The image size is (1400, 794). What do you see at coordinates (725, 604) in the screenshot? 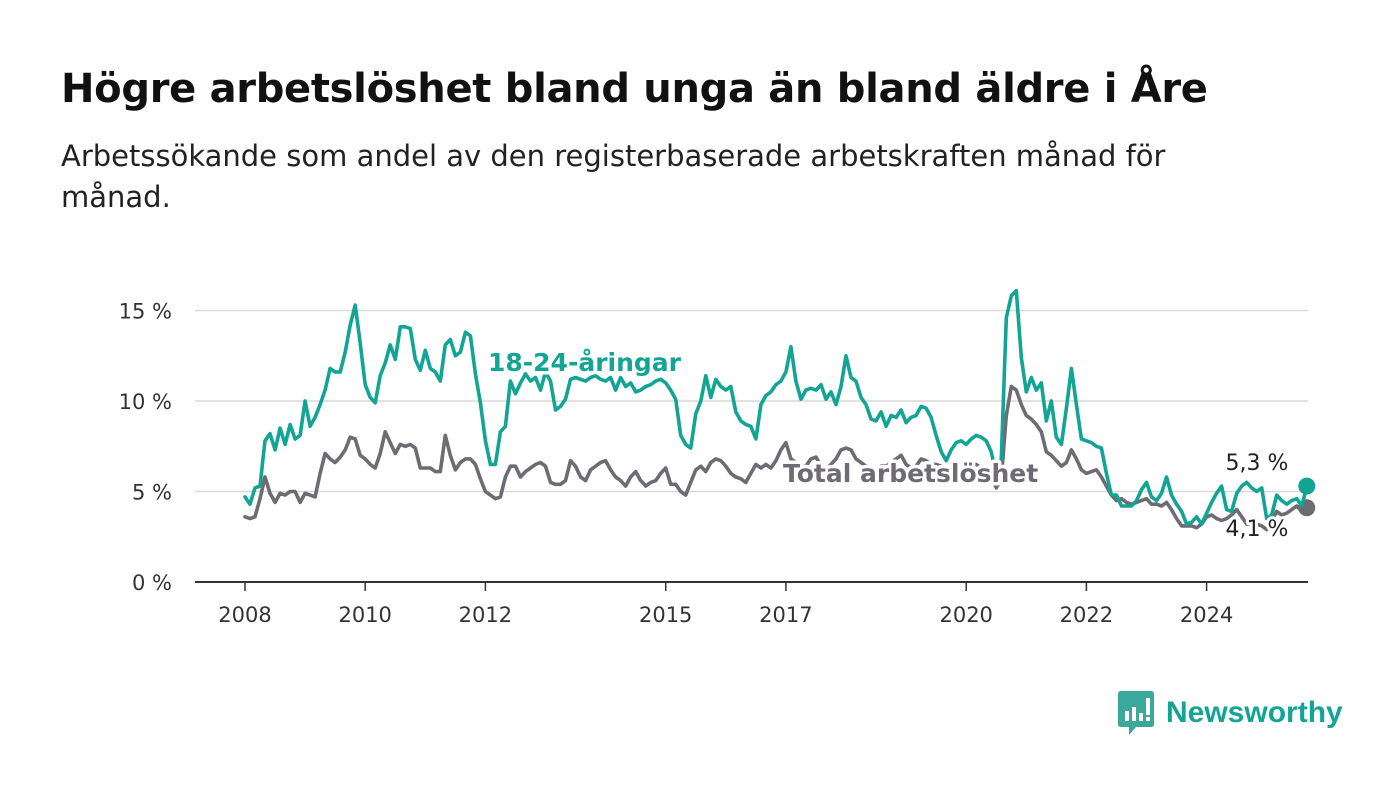
I see `x-axis-ticks: 2008 2010 2012 2015 2017 2020 2022 2024` at bounding box center [725, 604].